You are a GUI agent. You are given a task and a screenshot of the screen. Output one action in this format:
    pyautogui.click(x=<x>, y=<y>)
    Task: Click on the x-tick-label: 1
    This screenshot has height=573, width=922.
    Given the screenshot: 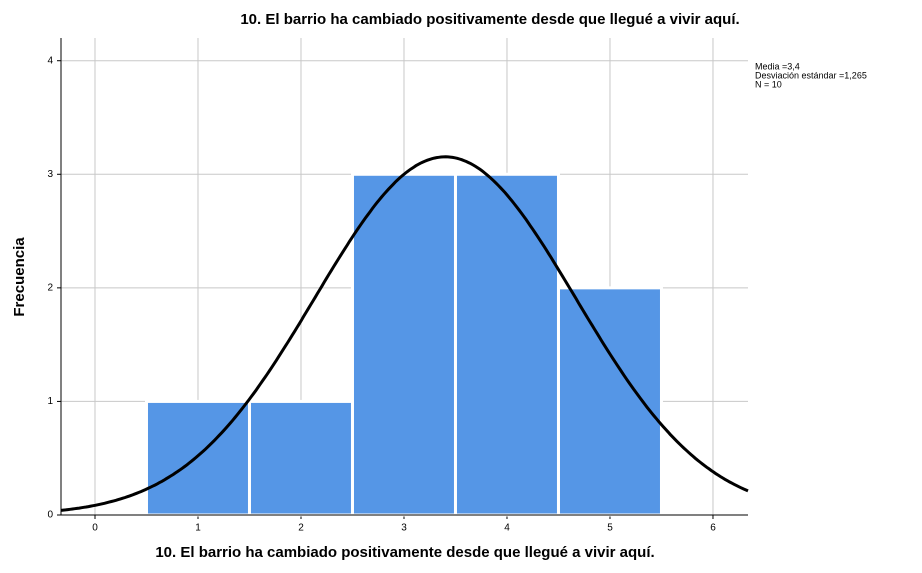 What is the action you would take?
    pyautogui.click(x=198, y=528)
    